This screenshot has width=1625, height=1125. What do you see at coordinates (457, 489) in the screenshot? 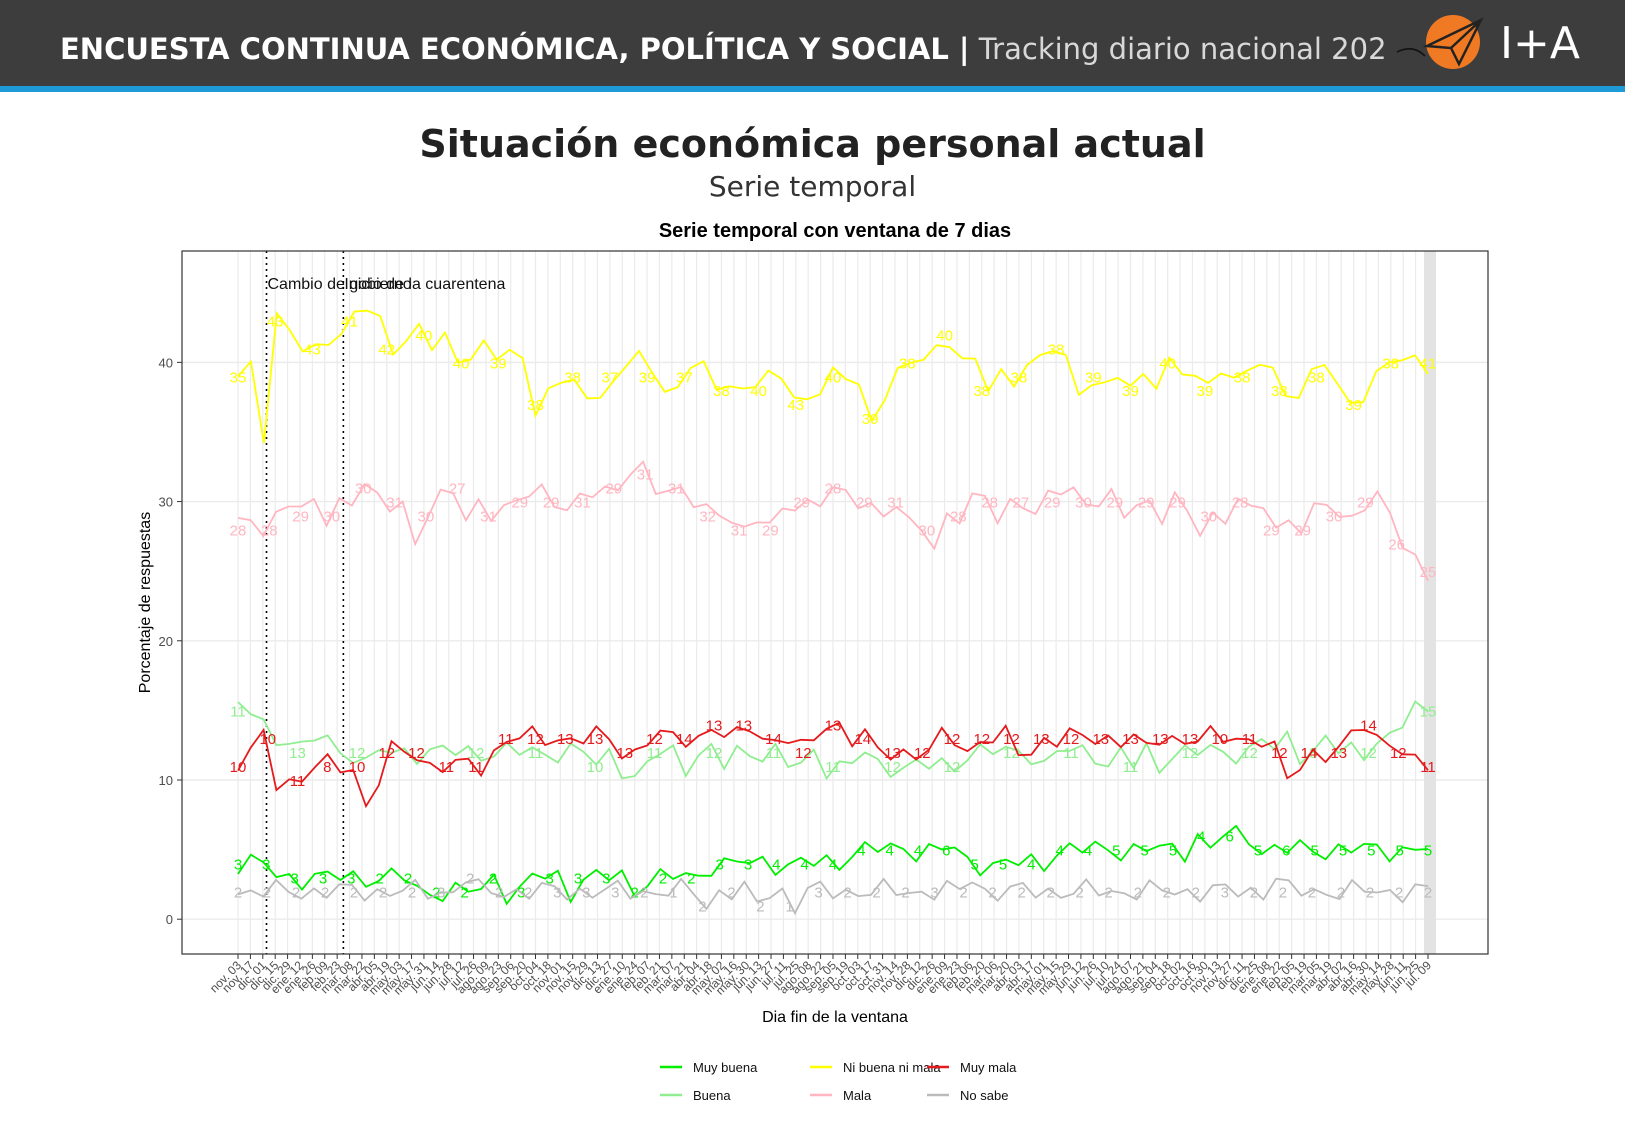
I see `data-label: 27` at bounding box center [457, 489].